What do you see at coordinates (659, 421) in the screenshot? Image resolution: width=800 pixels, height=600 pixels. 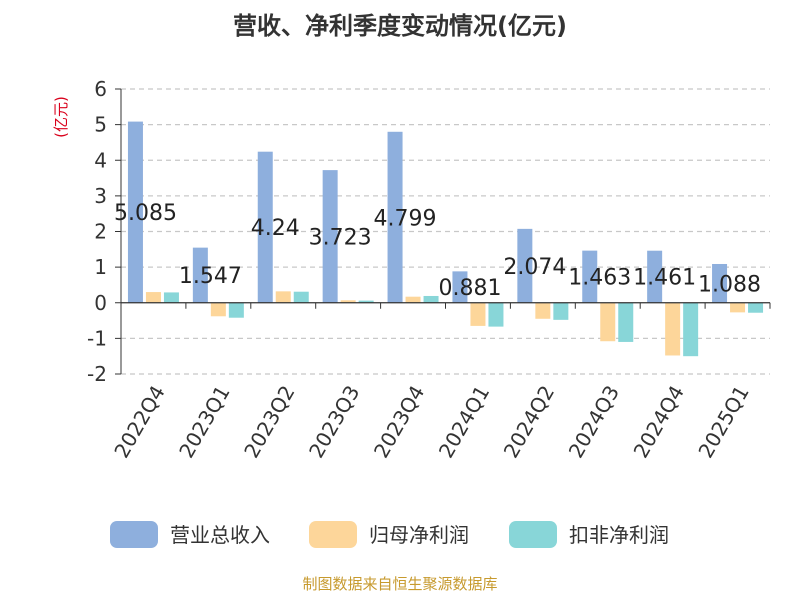 I see `x-tick-label: 2024Q4` at bounding box center [659, 421].